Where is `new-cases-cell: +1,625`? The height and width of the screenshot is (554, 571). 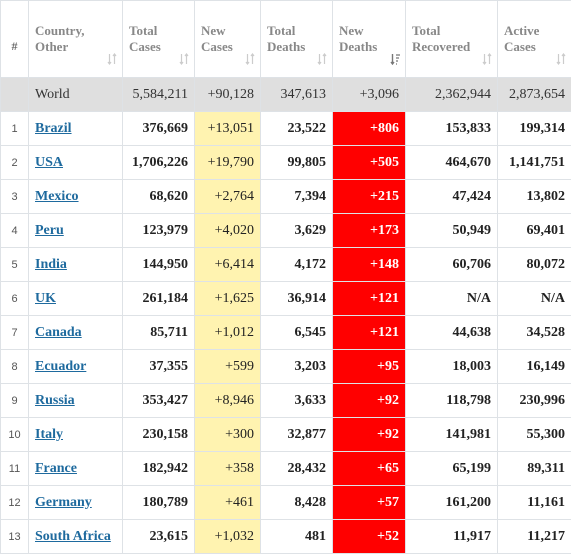 new-cases-cell: +1,625 is located at coordinates (228, 299).